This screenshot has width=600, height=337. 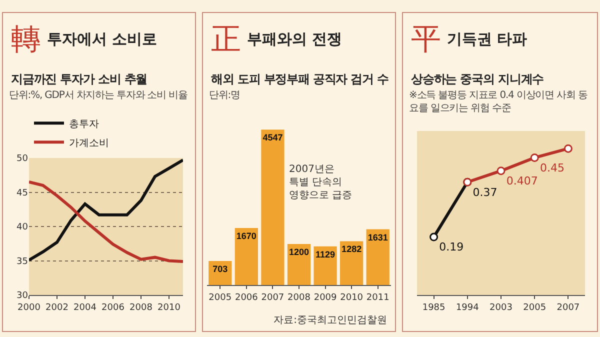 What do you see at coordinates (299, 79) in the screenshot?
I see `chart-subtitle: 해외 도피 부정부패 공직자 검거 수` at bounding box center [299, 79].